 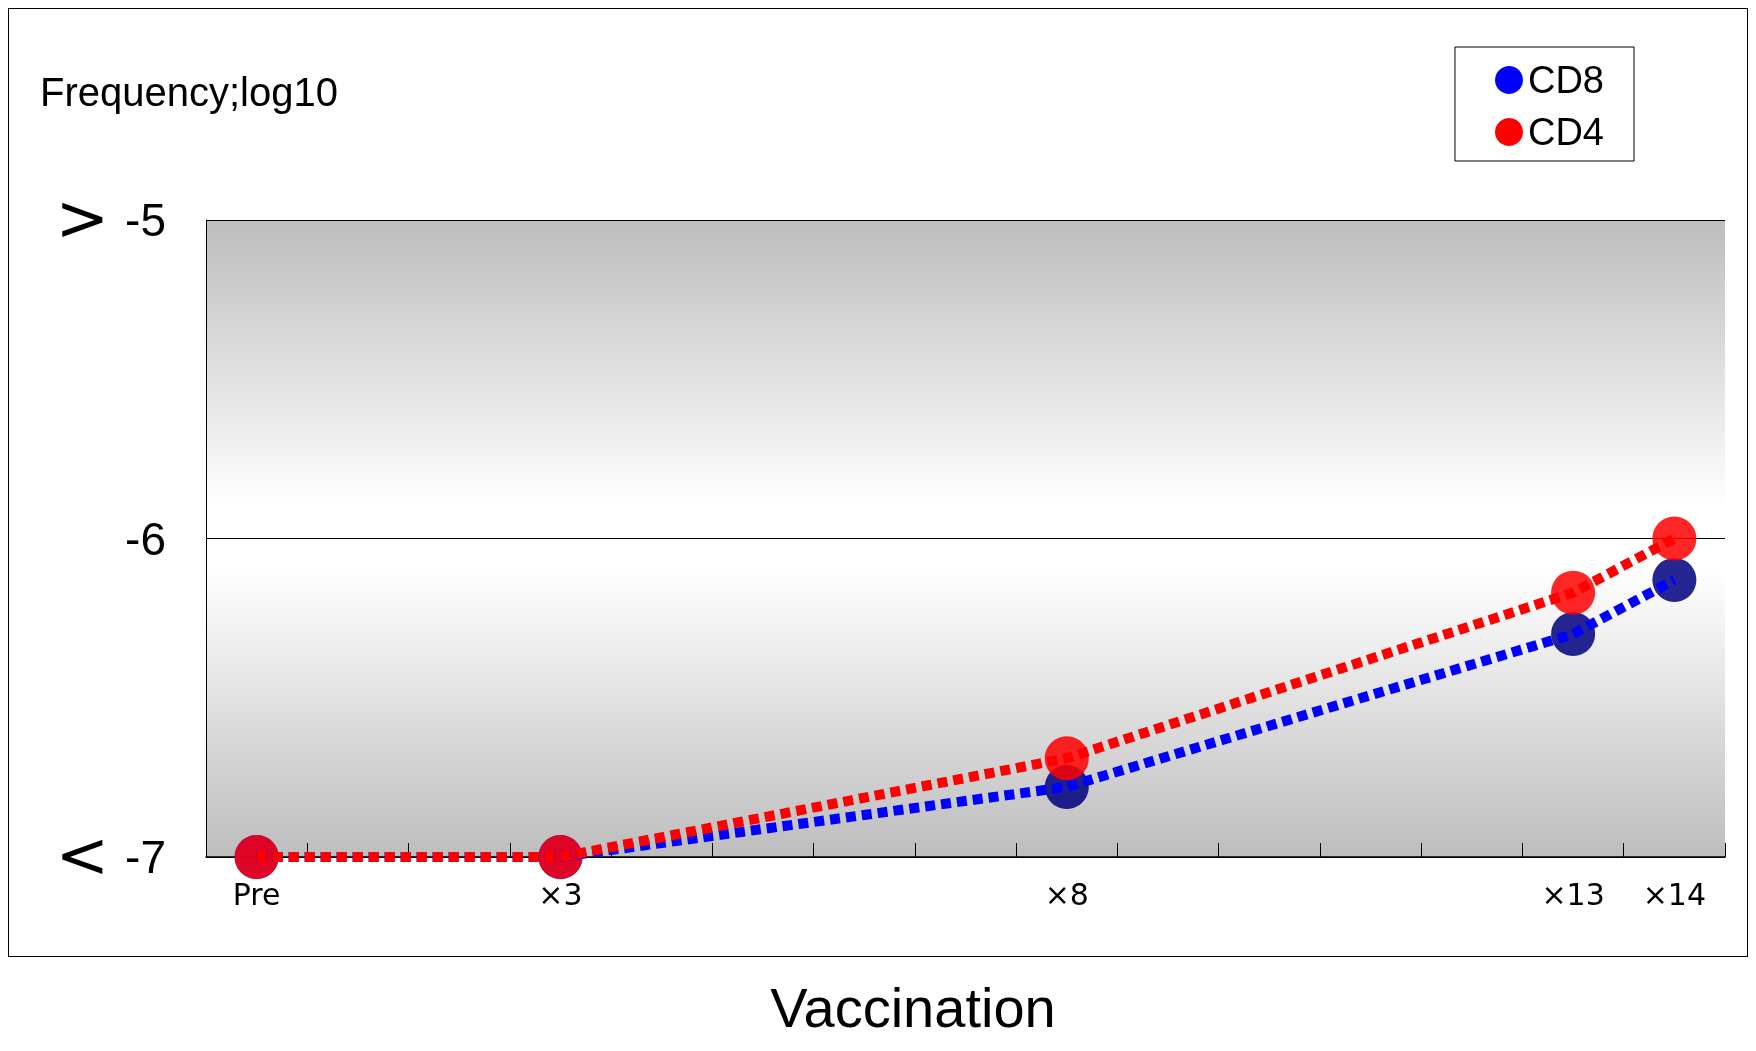 I want to click on y-axis-title: Frequency;log10, so click(x=189, y=92).